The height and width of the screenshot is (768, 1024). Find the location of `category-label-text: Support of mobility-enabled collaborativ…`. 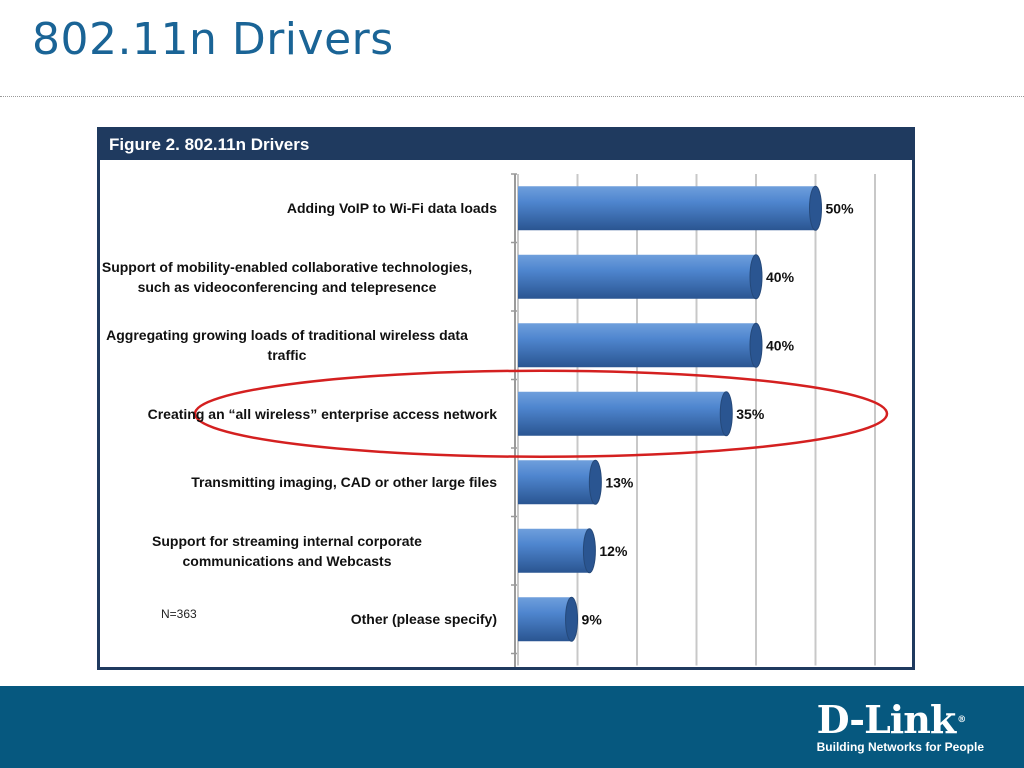

category-label-text: Support of mobility-enabled collaborativ… is located at coordinates (287, 276).